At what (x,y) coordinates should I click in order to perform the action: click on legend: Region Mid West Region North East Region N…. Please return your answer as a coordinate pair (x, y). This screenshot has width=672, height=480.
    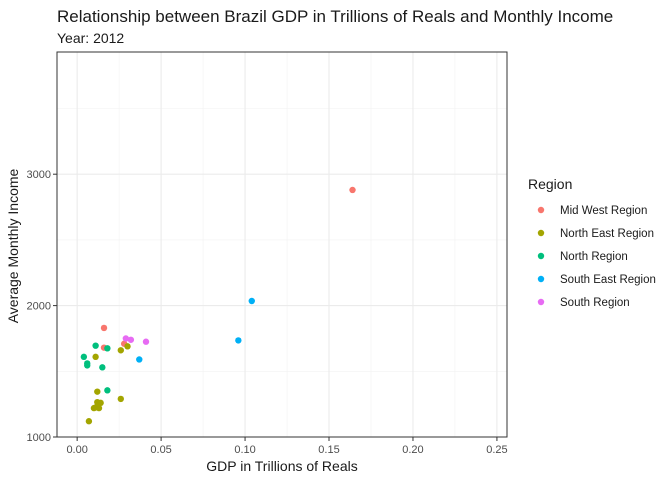
    Looking at the image, I should click on (592, 242).